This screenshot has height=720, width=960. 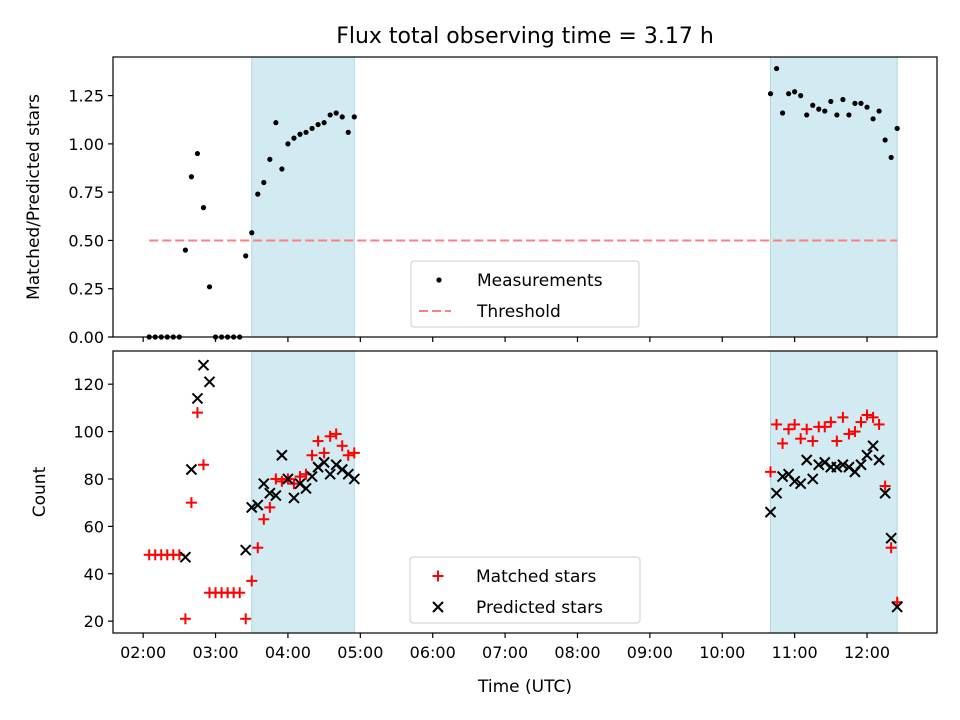 I want to click on x-tick-label: 06:00, so click(x=433, y=652).